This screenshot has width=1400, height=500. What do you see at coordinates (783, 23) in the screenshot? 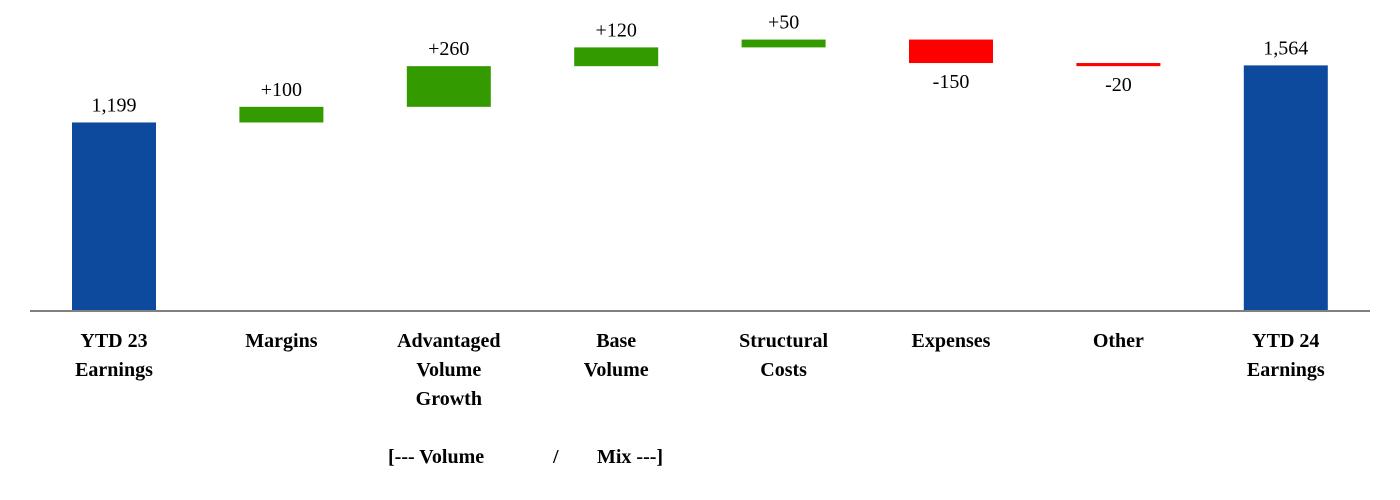
I see `value-label-structural-costs: +50` at bounding box center [783, 23].